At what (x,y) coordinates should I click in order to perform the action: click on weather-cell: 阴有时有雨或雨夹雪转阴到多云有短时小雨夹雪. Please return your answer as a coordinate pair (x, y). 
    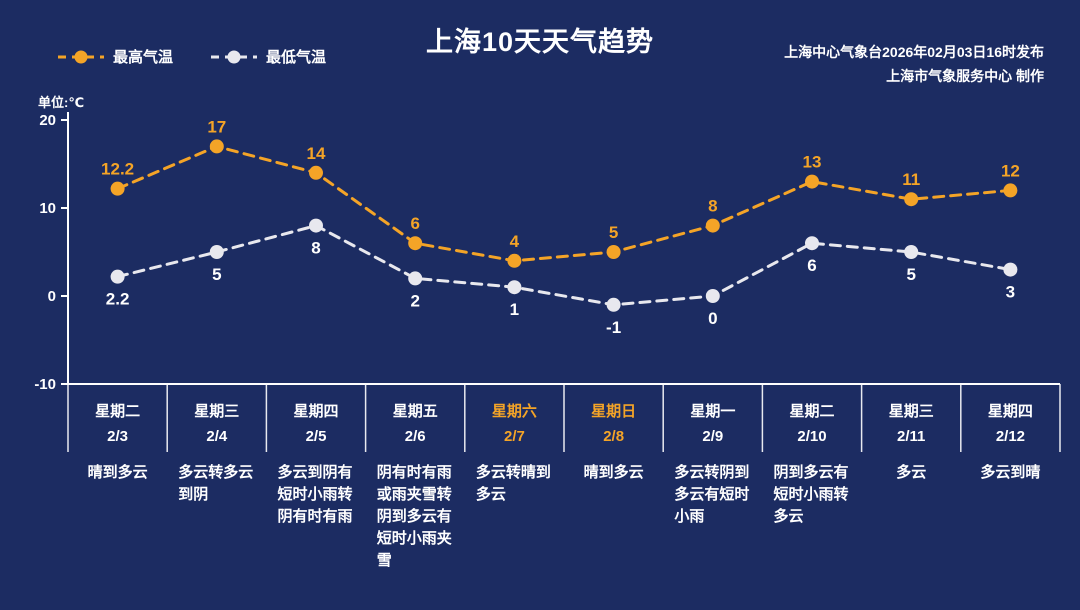
    Looking at the image, I should click on (415, 517).